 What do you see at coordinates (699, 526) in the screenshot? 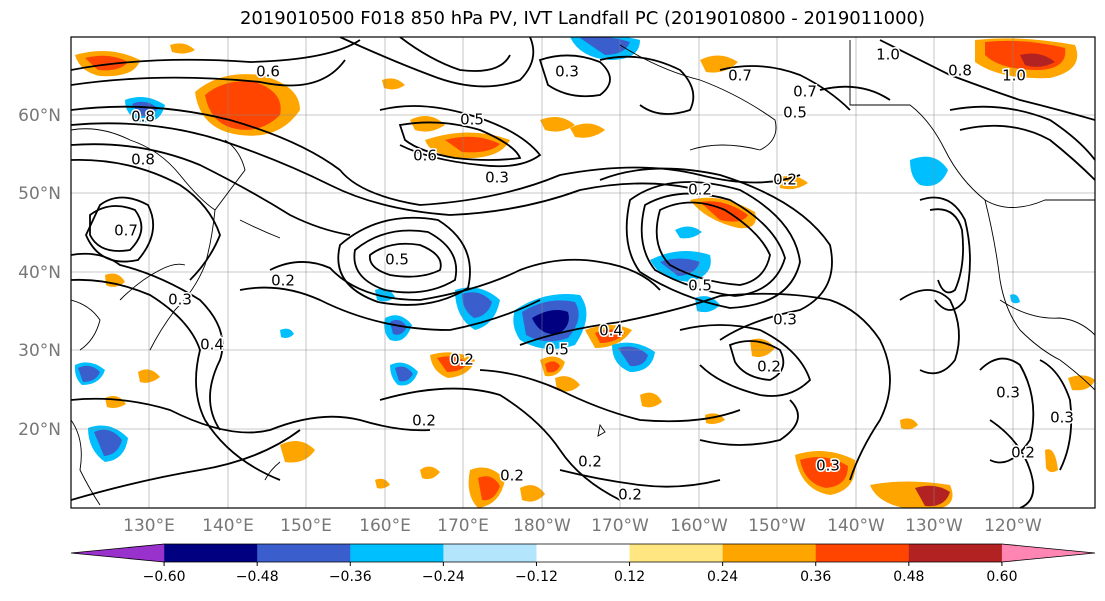
I see `lon-label: 160°W` at bounding box center [699, 526].